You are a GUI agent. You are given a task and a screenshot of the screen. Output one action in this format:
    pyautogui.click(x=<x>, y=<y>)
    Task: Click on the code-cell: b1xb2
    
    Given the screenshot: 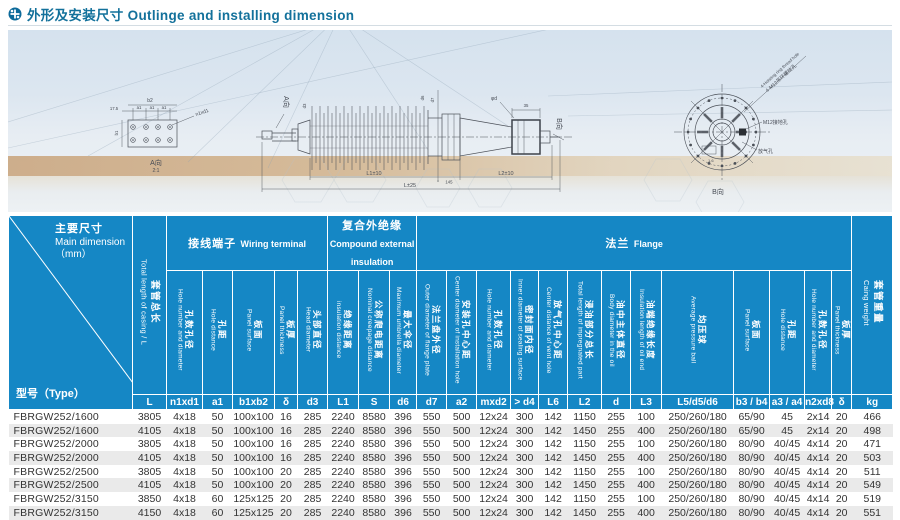 What is the action you would take?
    pyautogui.click(x=253, y=402)
    